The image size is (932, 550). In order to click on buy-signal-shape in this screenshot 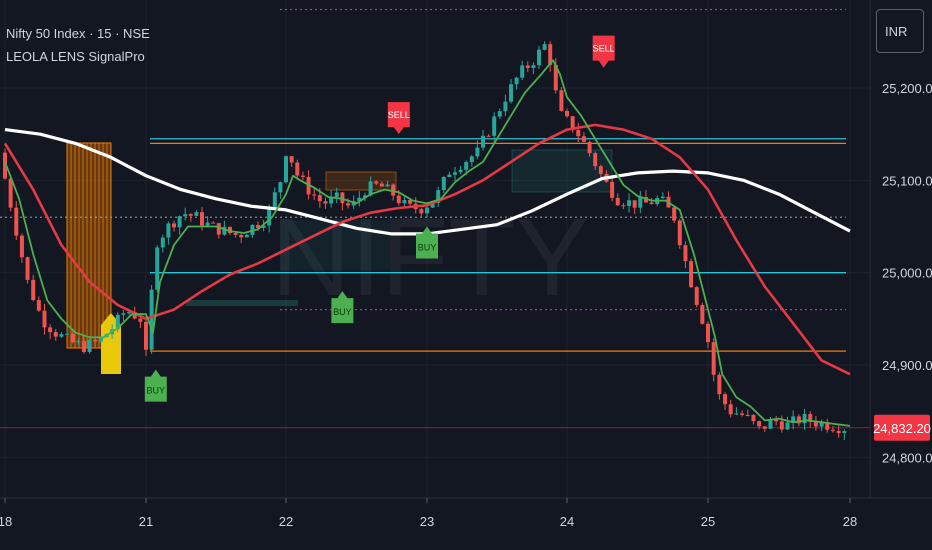, I will do `click(342, 307)`.